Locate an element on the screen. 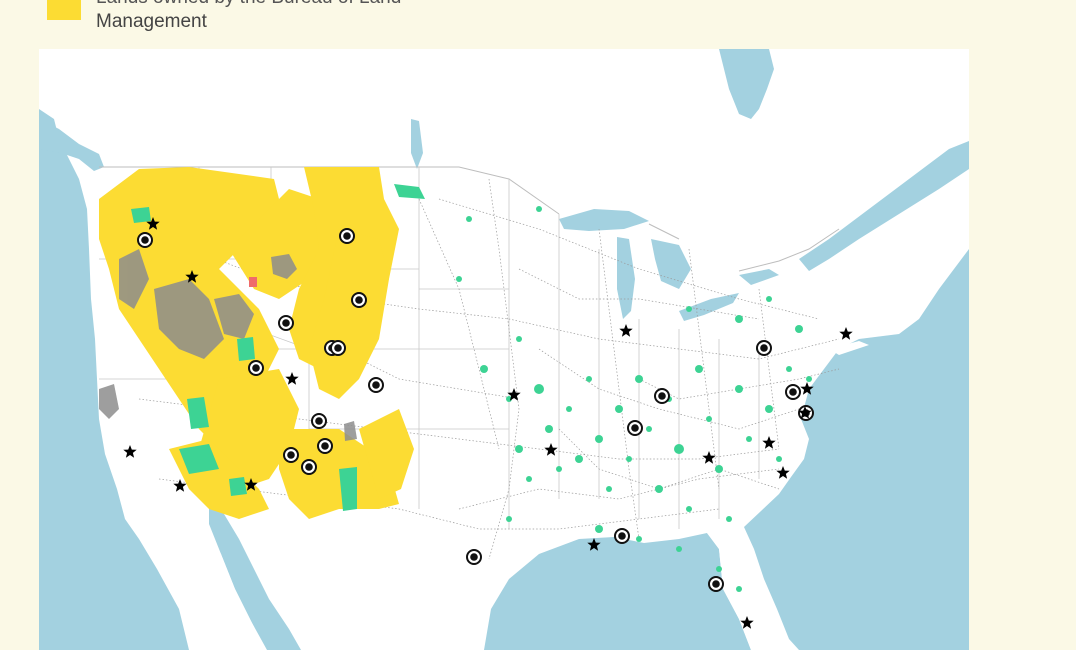 This screenshot has width=1076, height=650. gulf-of-mexico is located at coordinates (617, 591).